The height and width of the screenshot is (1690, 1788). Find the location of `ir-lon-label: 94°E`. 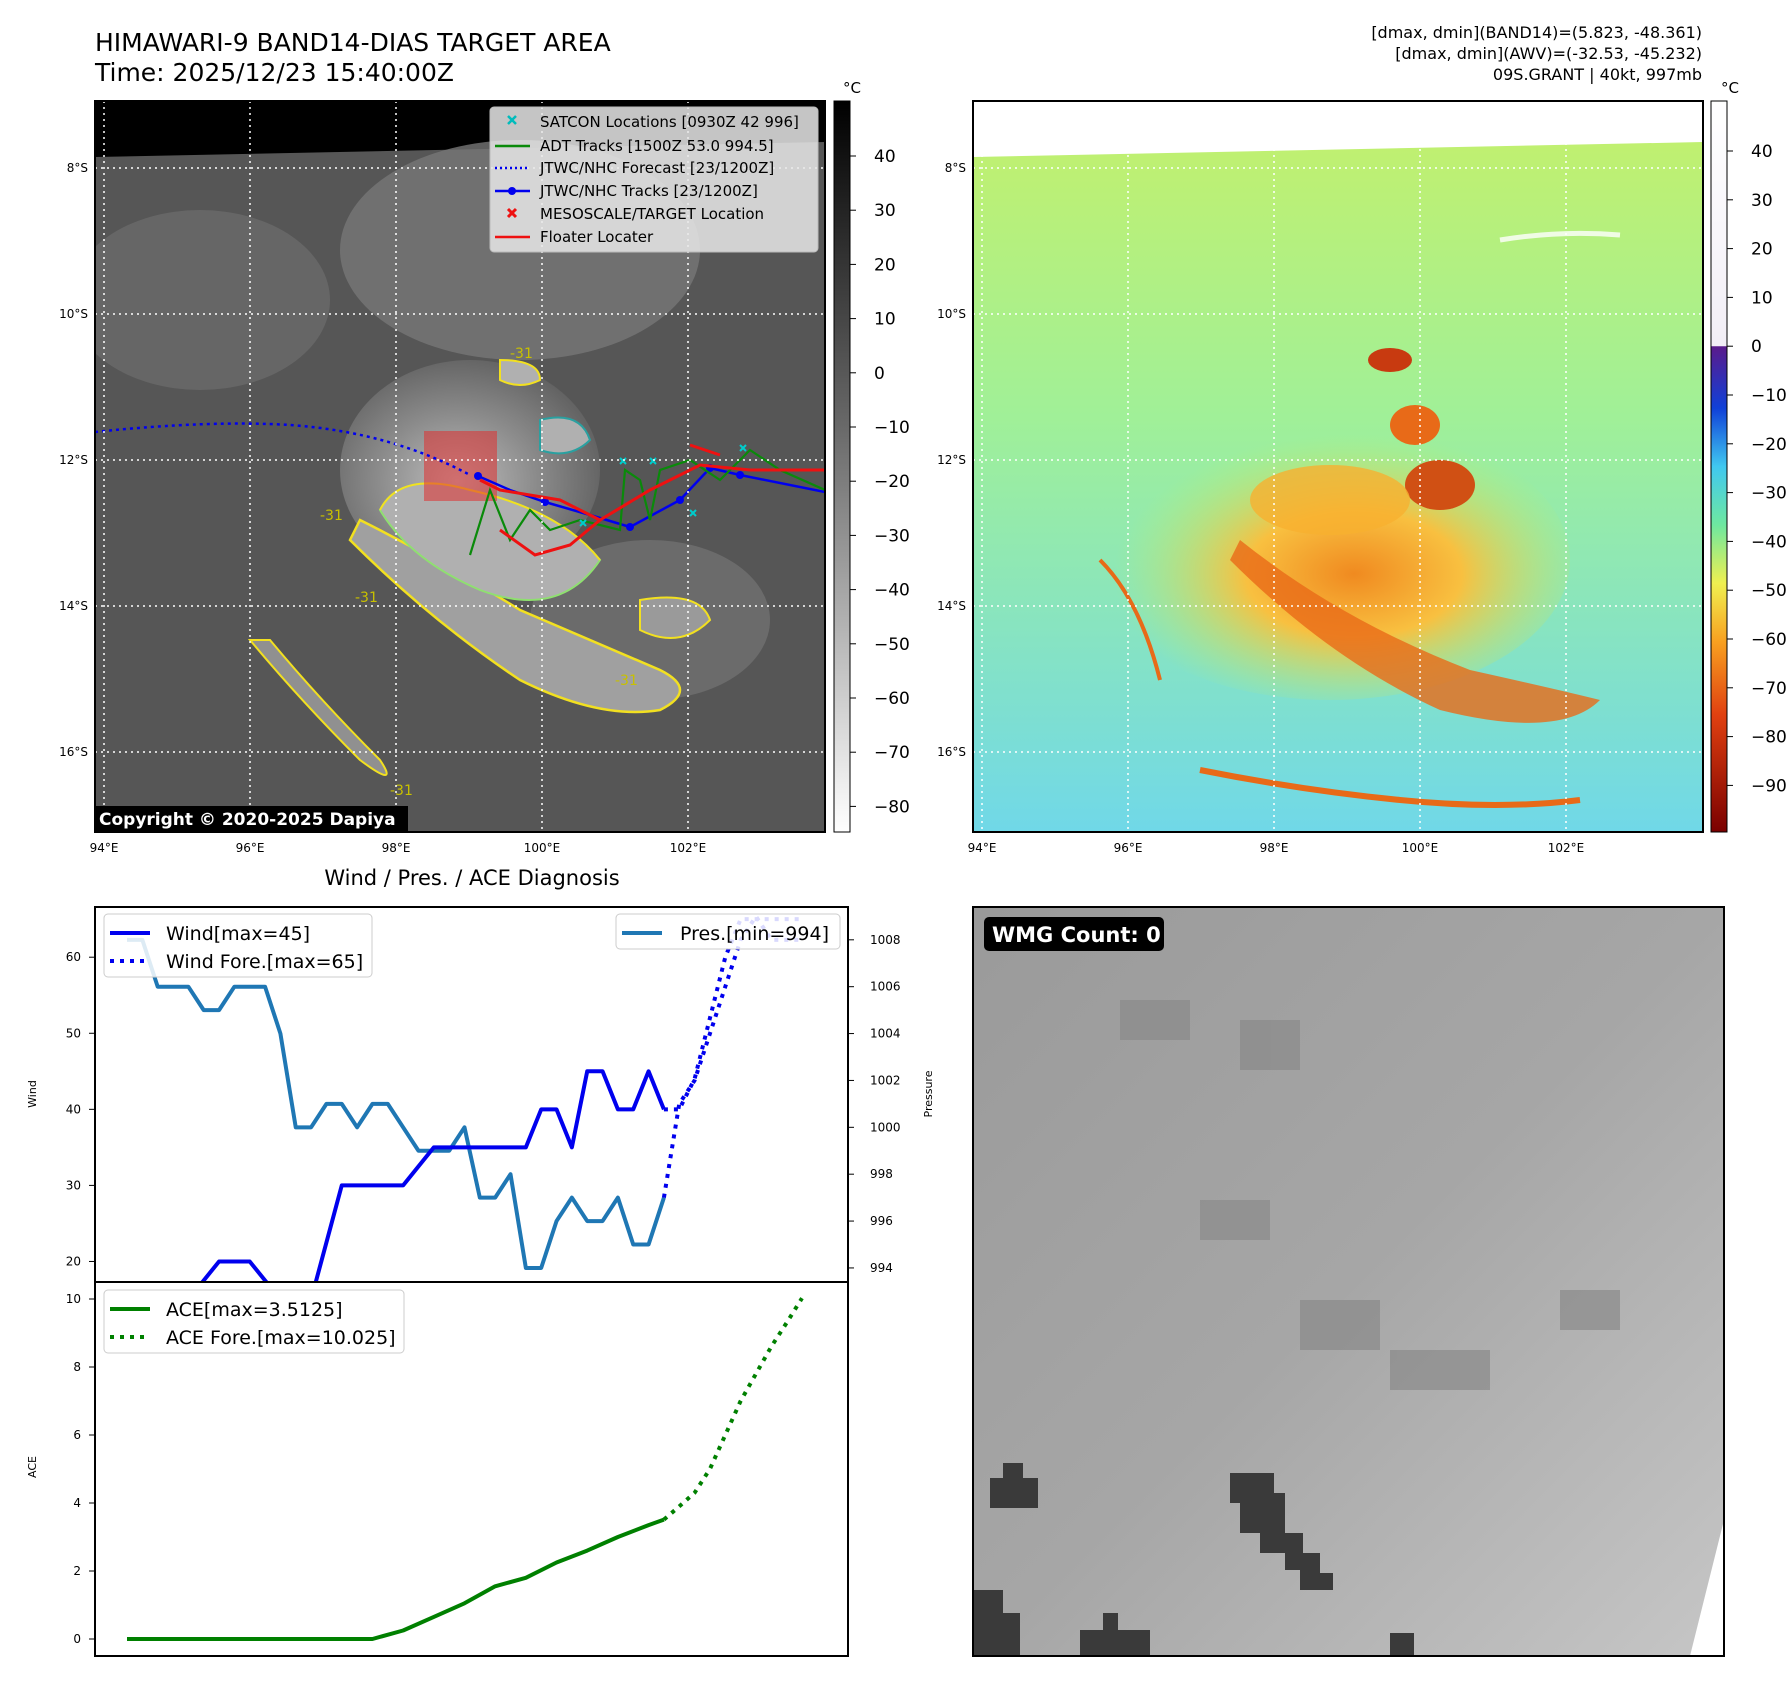

ir-lon-label: 94°E is located at coordinates (104, 848).